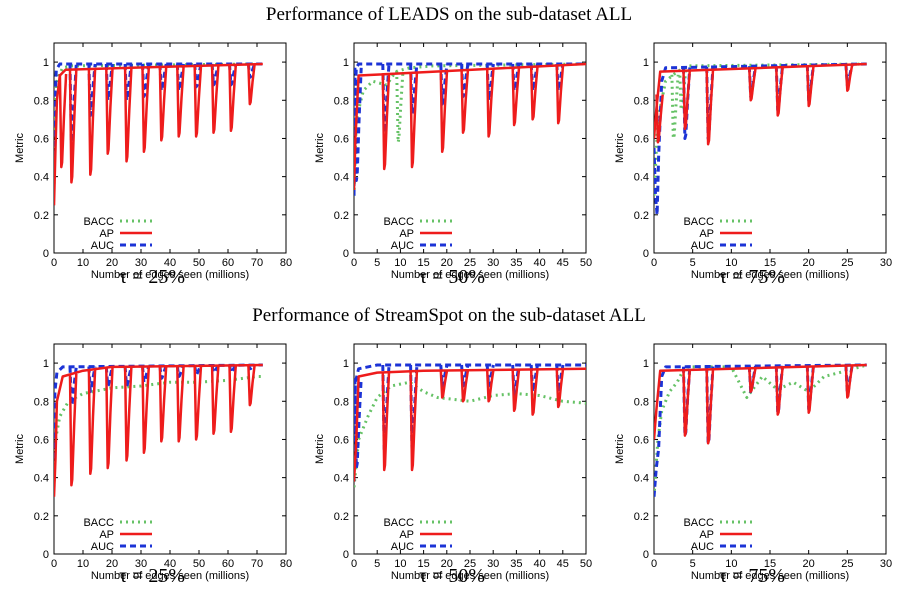 The height and width of the screenshot is (589, 898). Describe the element at coordinates (516, 263) in the screenshot. I see `x-tick-label: 35` at that location.